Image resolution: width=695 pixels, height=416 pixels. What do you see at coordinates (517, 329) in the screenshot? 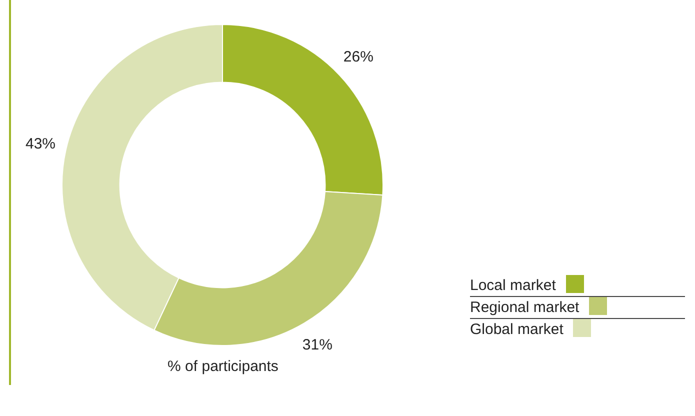
I see `legend-label: Global market` at bounding box center [517, 329].